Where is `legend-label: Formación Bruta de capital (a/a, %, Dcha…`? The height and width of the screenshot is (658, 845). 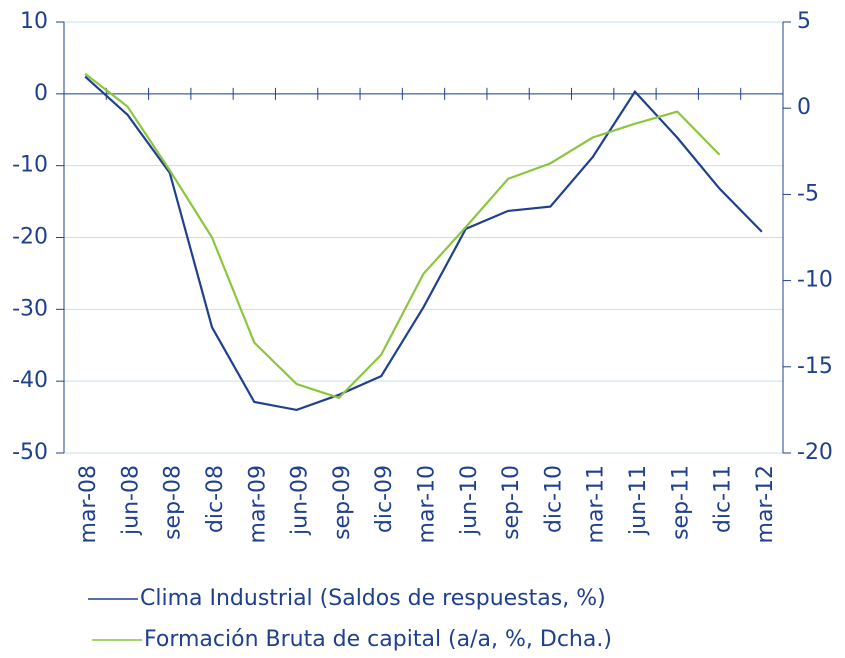
legend-label: Formación Bruta de capital (a/a, %, Dcha… is located at coordinates (378, 639).